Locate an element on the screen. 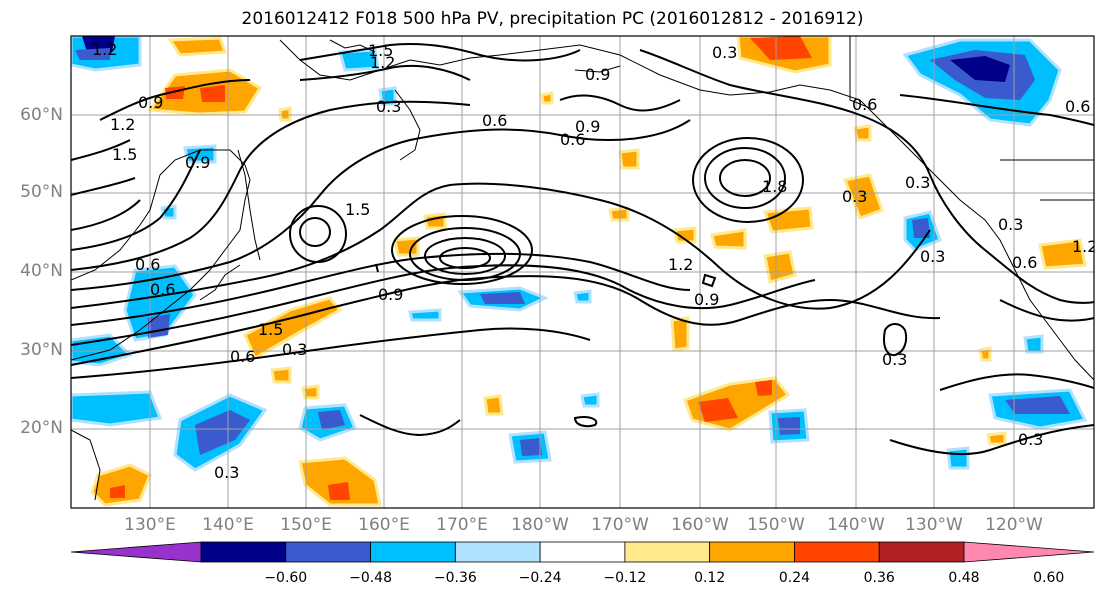 The width and height of the screenshot is (1105, 601). lon-label-130e: 130°E is located at coordinates (150, 525).